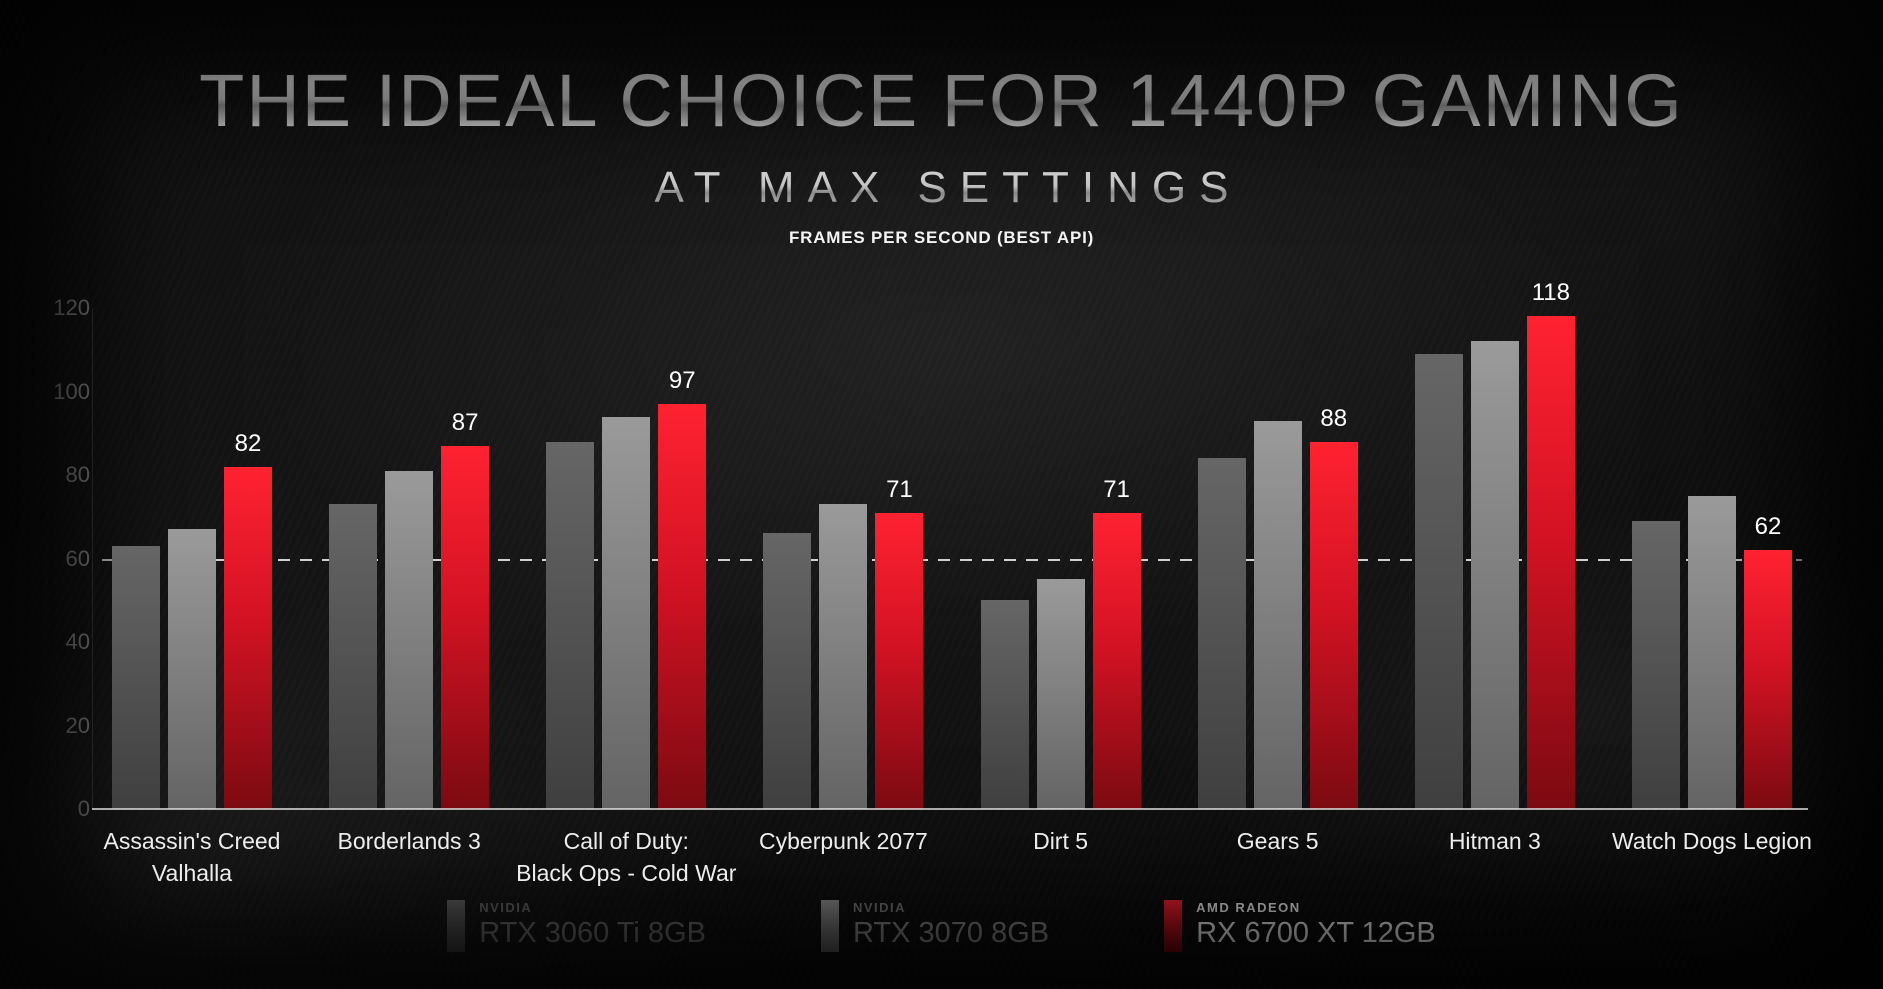 The width and height of the screenshot is (1883, 989). I want to click on category-group-gears-5: 88 Gears 5, so click(1277, 581).